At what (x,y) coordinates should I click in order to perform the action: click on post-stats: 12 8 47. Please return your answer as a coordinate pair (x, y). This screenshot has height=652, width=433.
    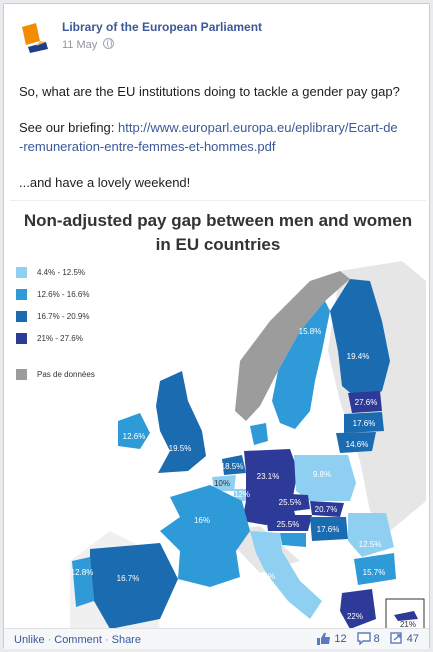
    Looking at the image, I should click on (368, 638).